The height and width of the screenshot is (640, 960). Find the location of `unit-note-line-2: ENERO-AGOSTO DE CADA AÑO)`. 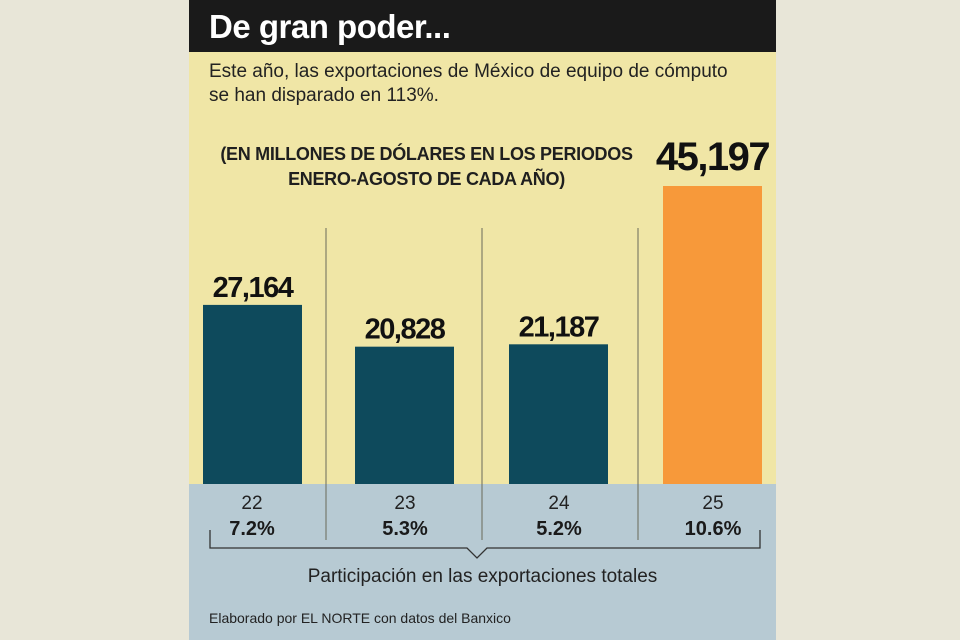

unit-note-line-2: ENERO-AGOSTO DE CADA AÑO) is located at coordinates (426, 179).